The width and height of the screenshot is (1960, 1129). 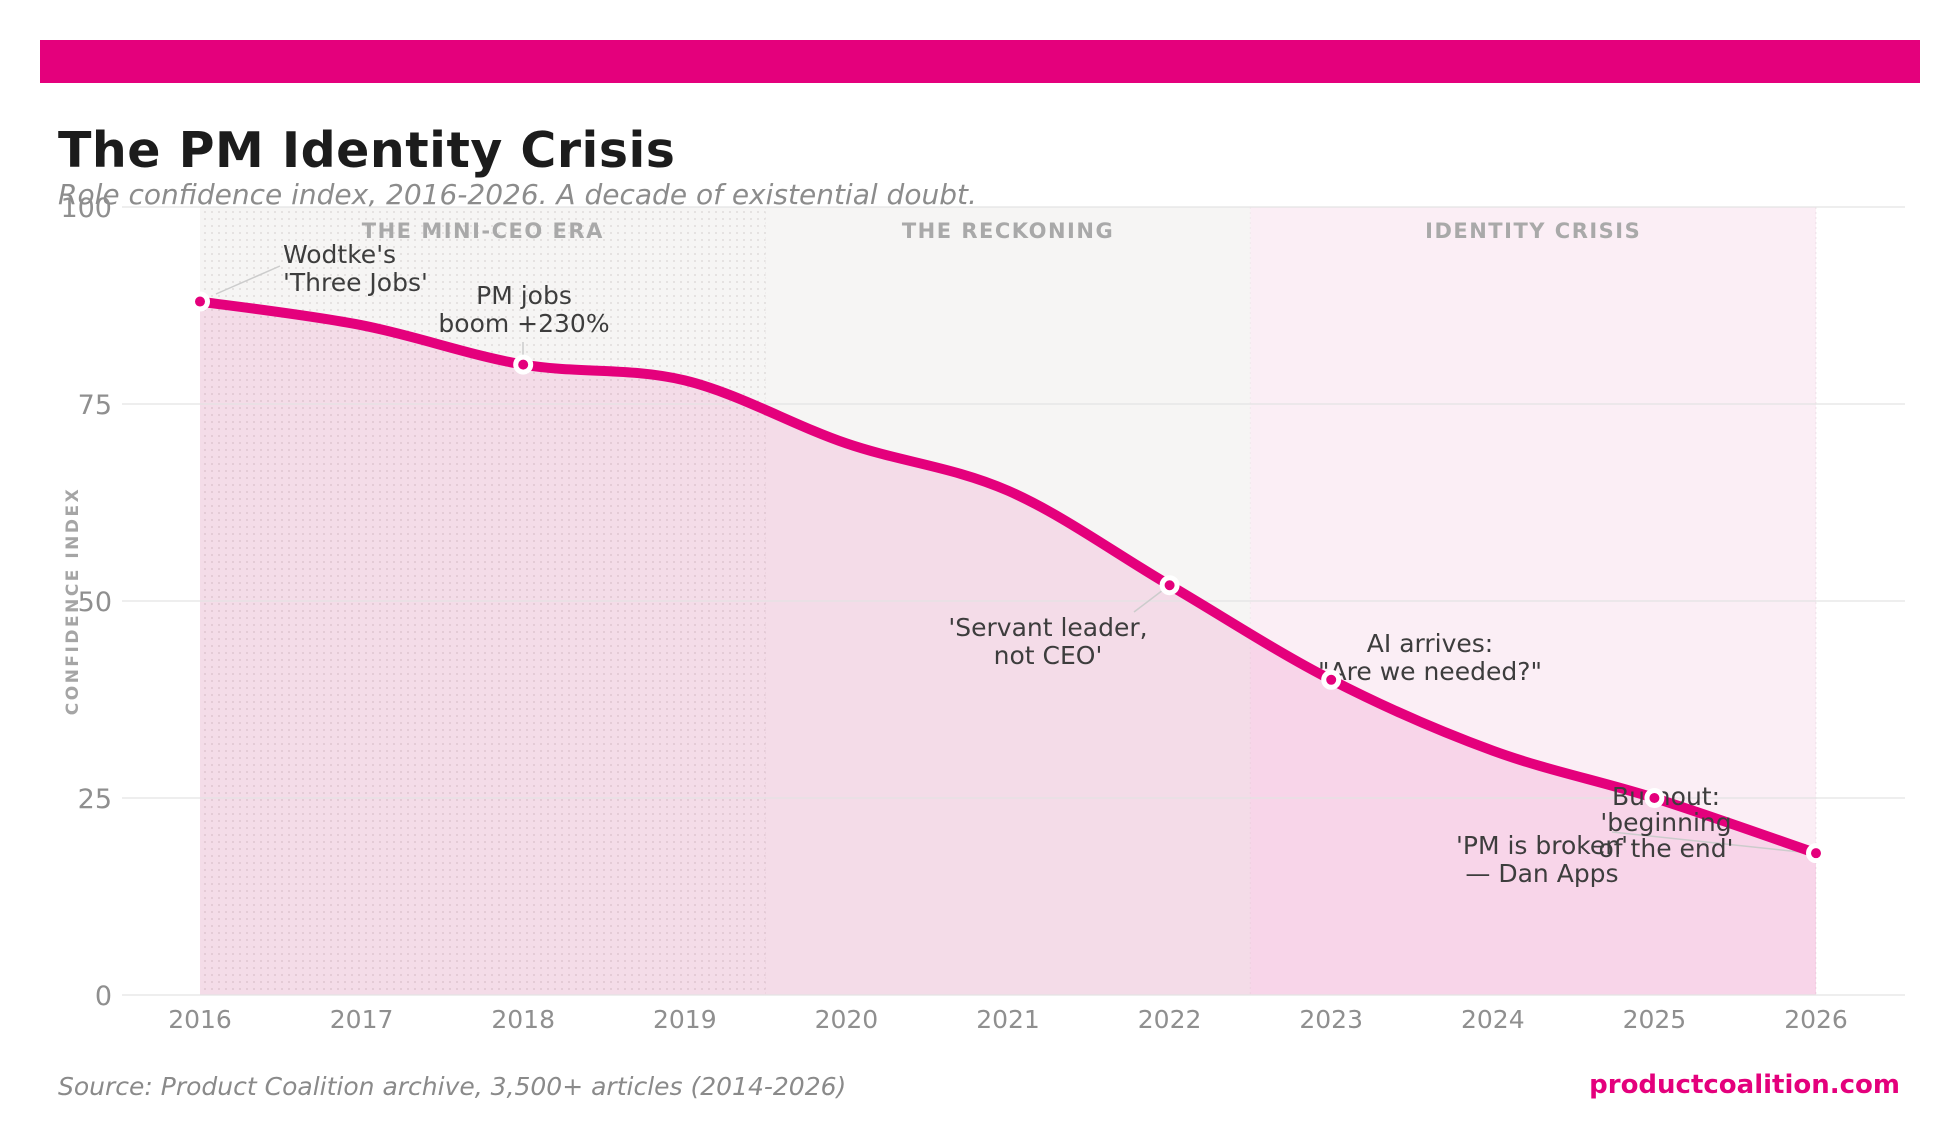 What do you see at coordinates (1665, 822) in the screenshot?
I see `annotation-2025-line2: 'beginning` at bounding box center [1665, 822].